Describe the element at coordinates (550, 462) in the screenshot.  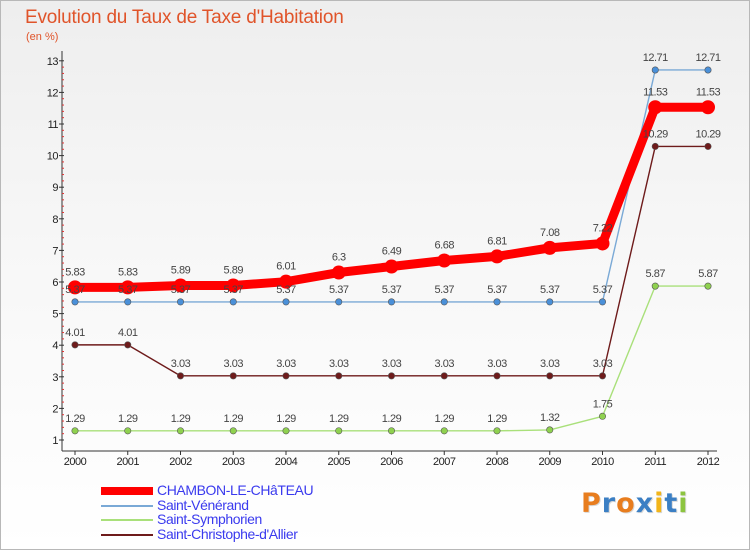
I see `x-tick-label: 2009` at that location.